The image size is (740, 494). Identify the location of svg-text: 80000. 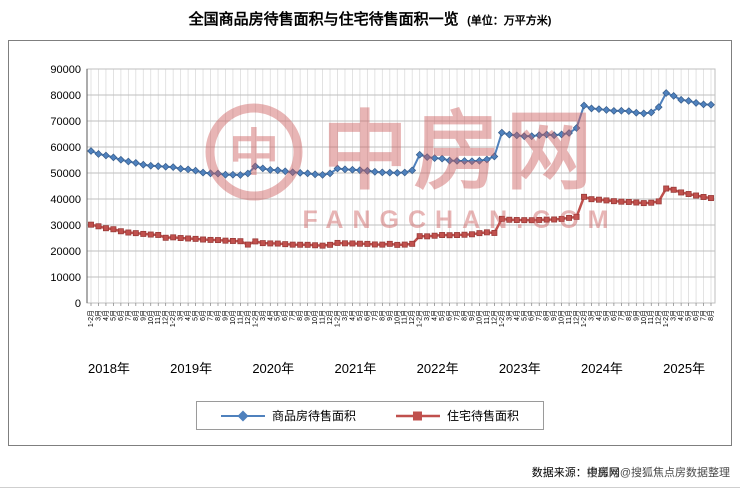
(65, 96).